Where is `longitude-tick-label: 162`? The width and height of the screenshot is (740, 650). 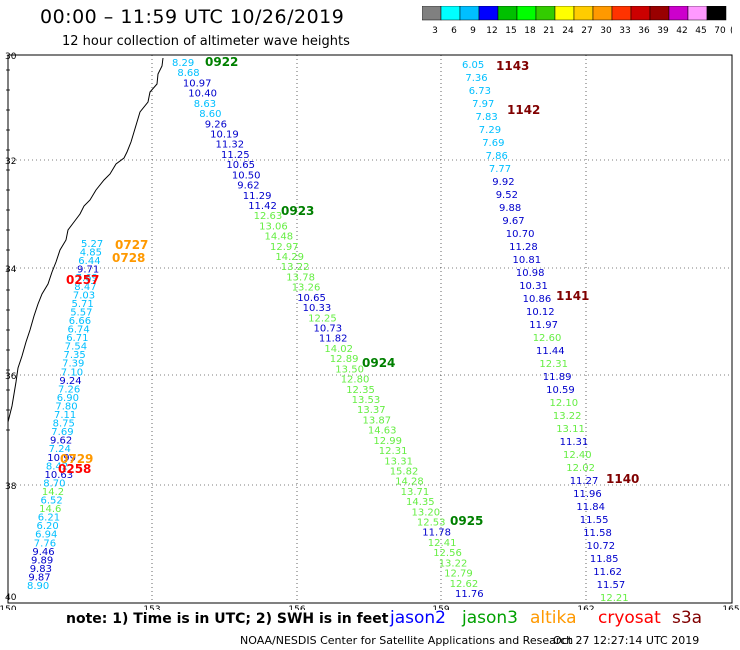
longitude-tick-label: 162 is located at coordinates (585, 607).